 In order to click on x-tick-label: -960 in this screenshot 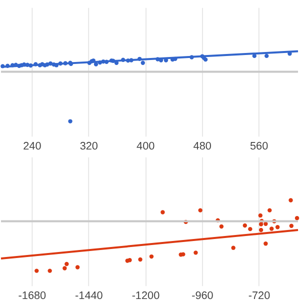, I will do `click(203, 295)`.